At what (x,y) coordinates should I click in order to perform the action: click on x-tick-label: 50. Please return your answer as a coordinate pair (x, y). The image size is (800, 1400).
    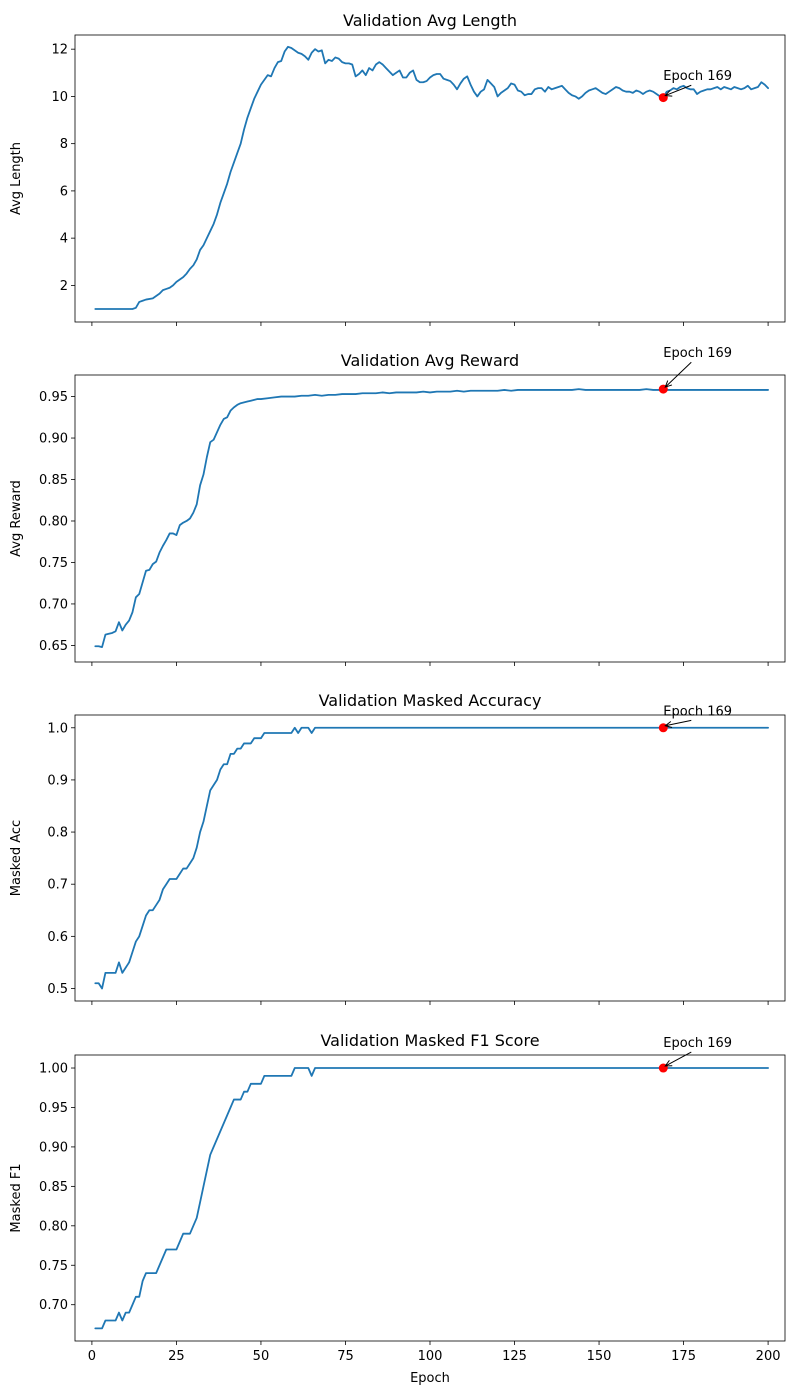
    Looking at the image, I should click on (261, 1356).